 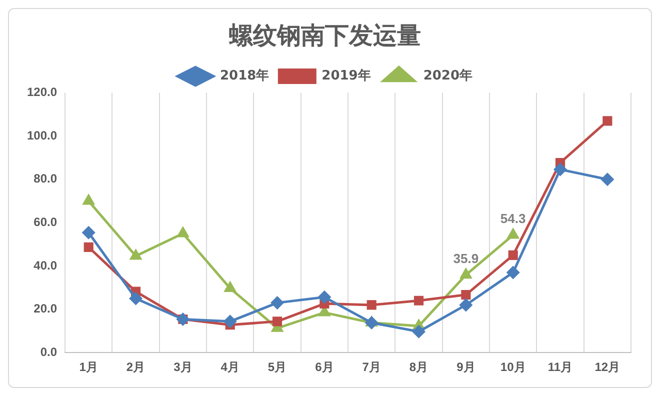 I want to click on x-tick-label: 10月, so click(x=513, y=367).